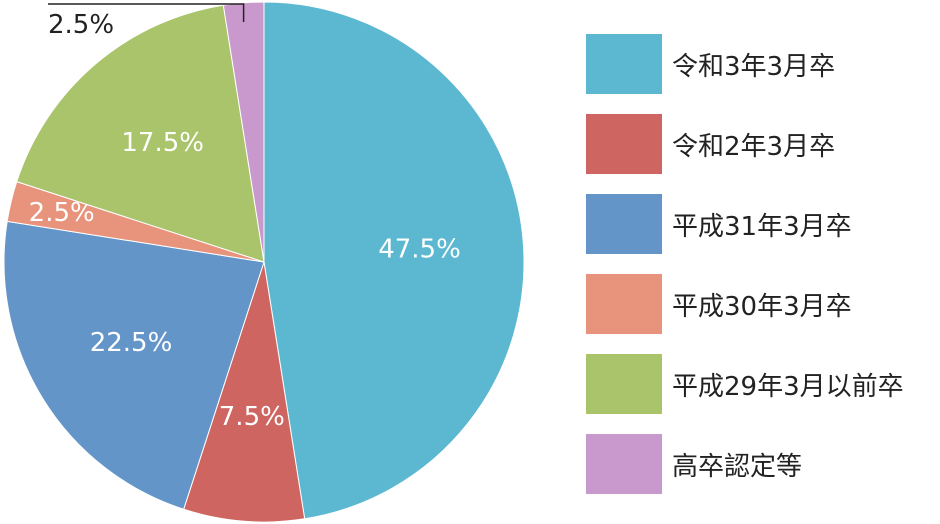 The image size is (940, 524). Describe the element at coordinates (762, 306) in the screenshot. I see `legend-label: 平成30年3月卒` at that location.